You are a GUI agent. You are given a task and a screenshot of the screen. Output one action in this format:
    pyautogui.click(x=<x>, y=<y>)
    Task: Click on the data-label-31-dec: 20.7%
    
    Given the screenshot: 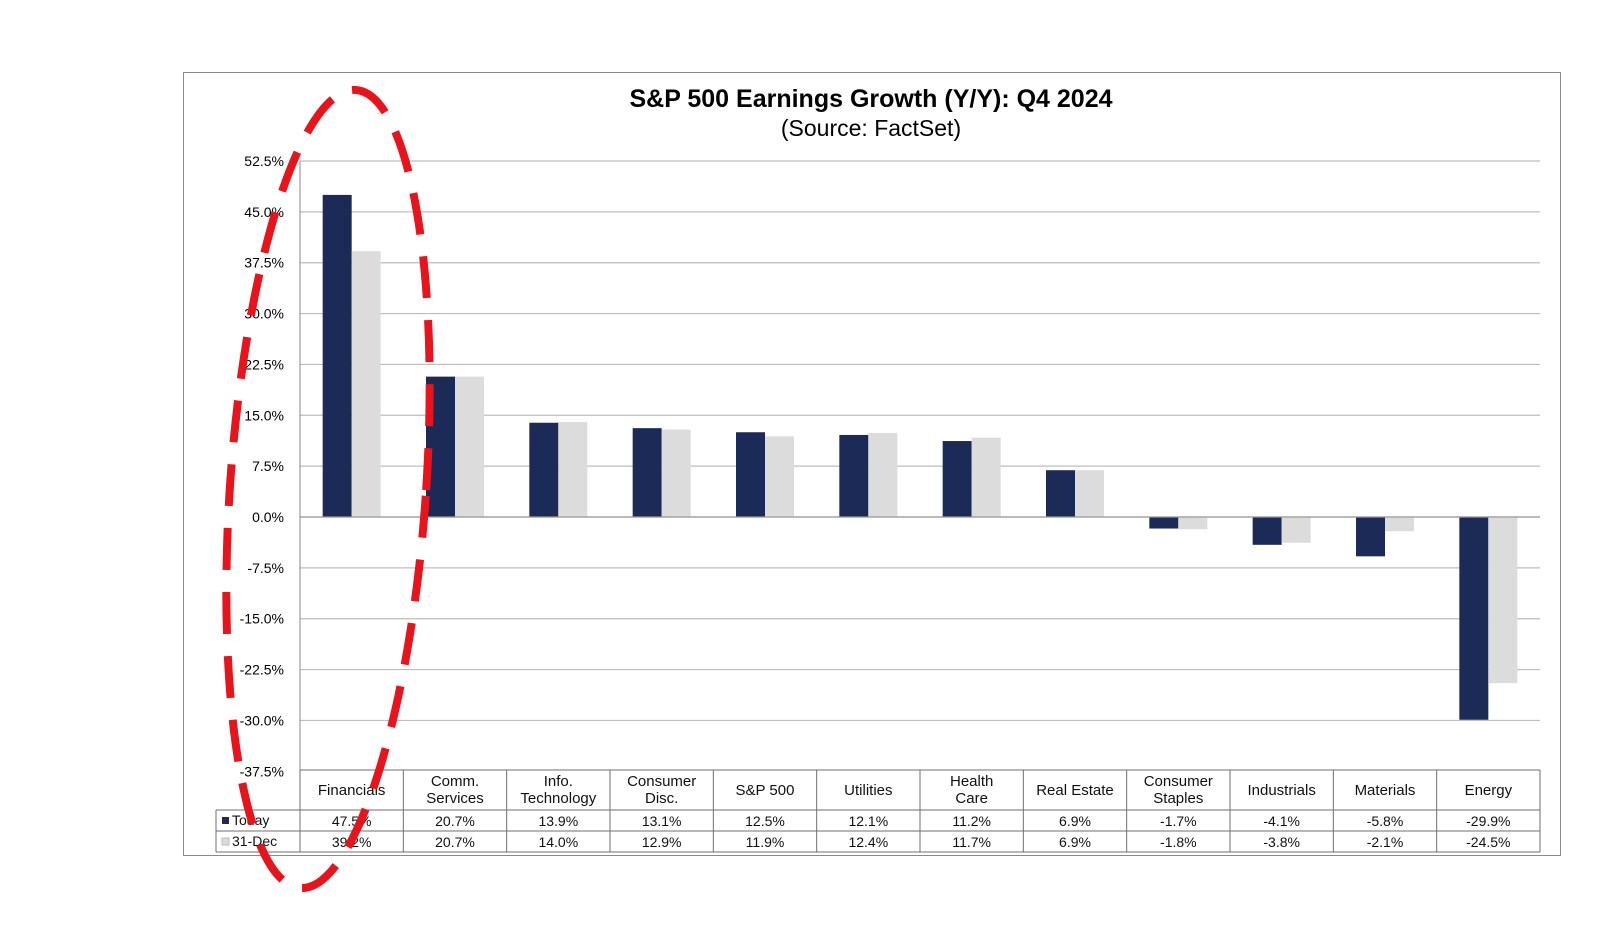 What is the action you would take?
    pyautogui.click(x=455, y=842)
    